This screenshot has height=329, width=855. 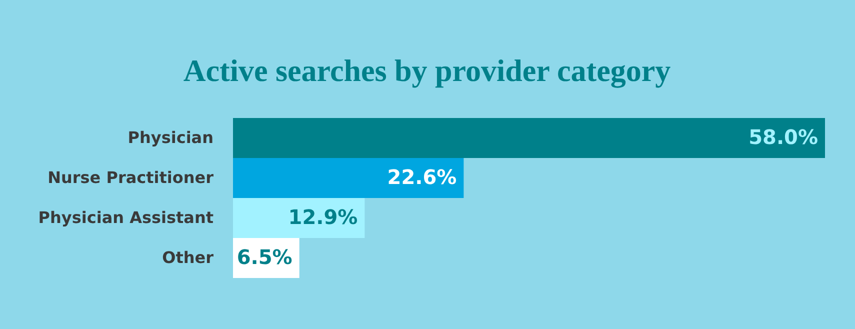 What do you see at coordinates (783, 137) in the screenshot?
I see `data-label: 58.0%` at bounding box center [783, 137].